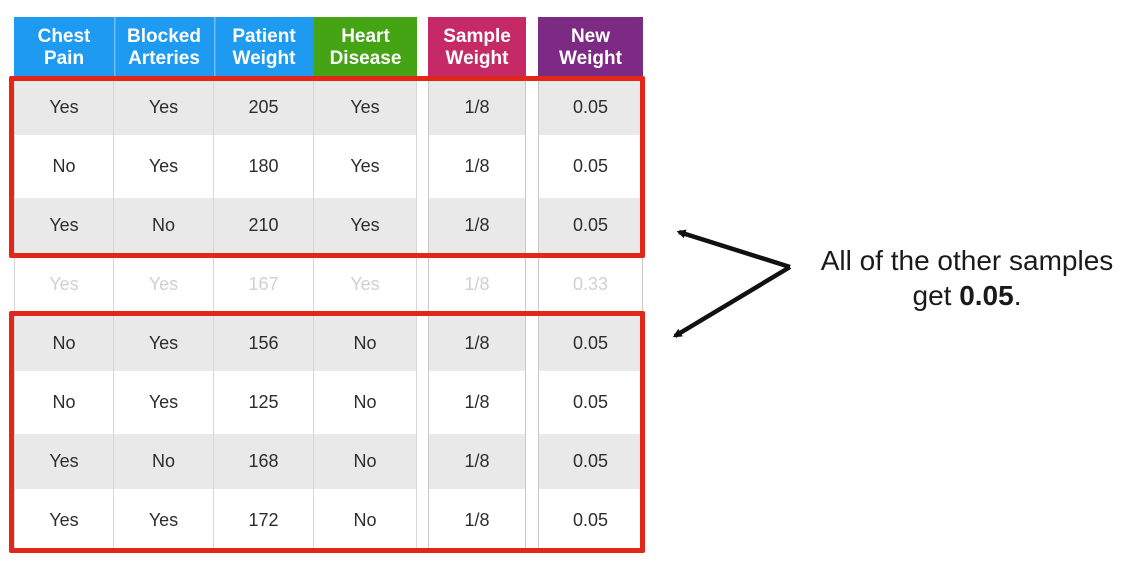 The height and width of the screenshot is (561, 1136). Describe the element at coordinates (365, 58) in the screenshot. I see `header-label: Disease` at that location.